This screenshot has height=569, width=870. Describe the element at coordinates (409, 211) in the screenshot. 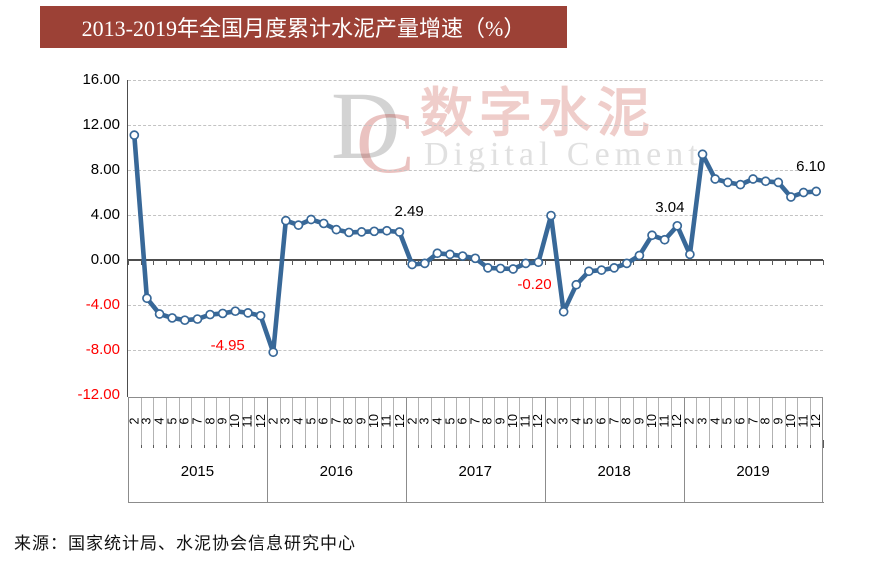

I see `data-label: 2.49` at that location.